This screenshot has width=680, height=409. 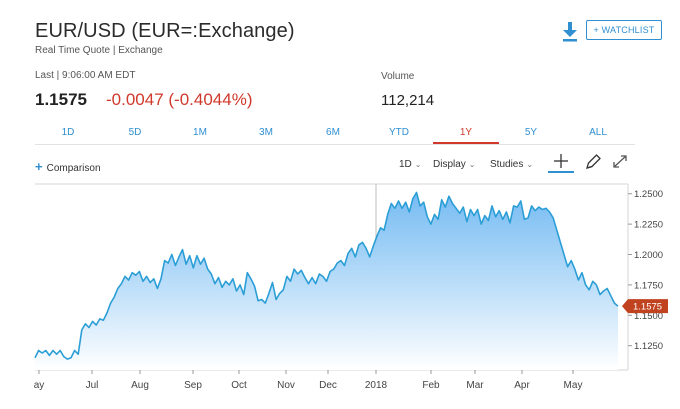 I want to click on display-dropdown: Display ⌄, so click(x=454, y=164).